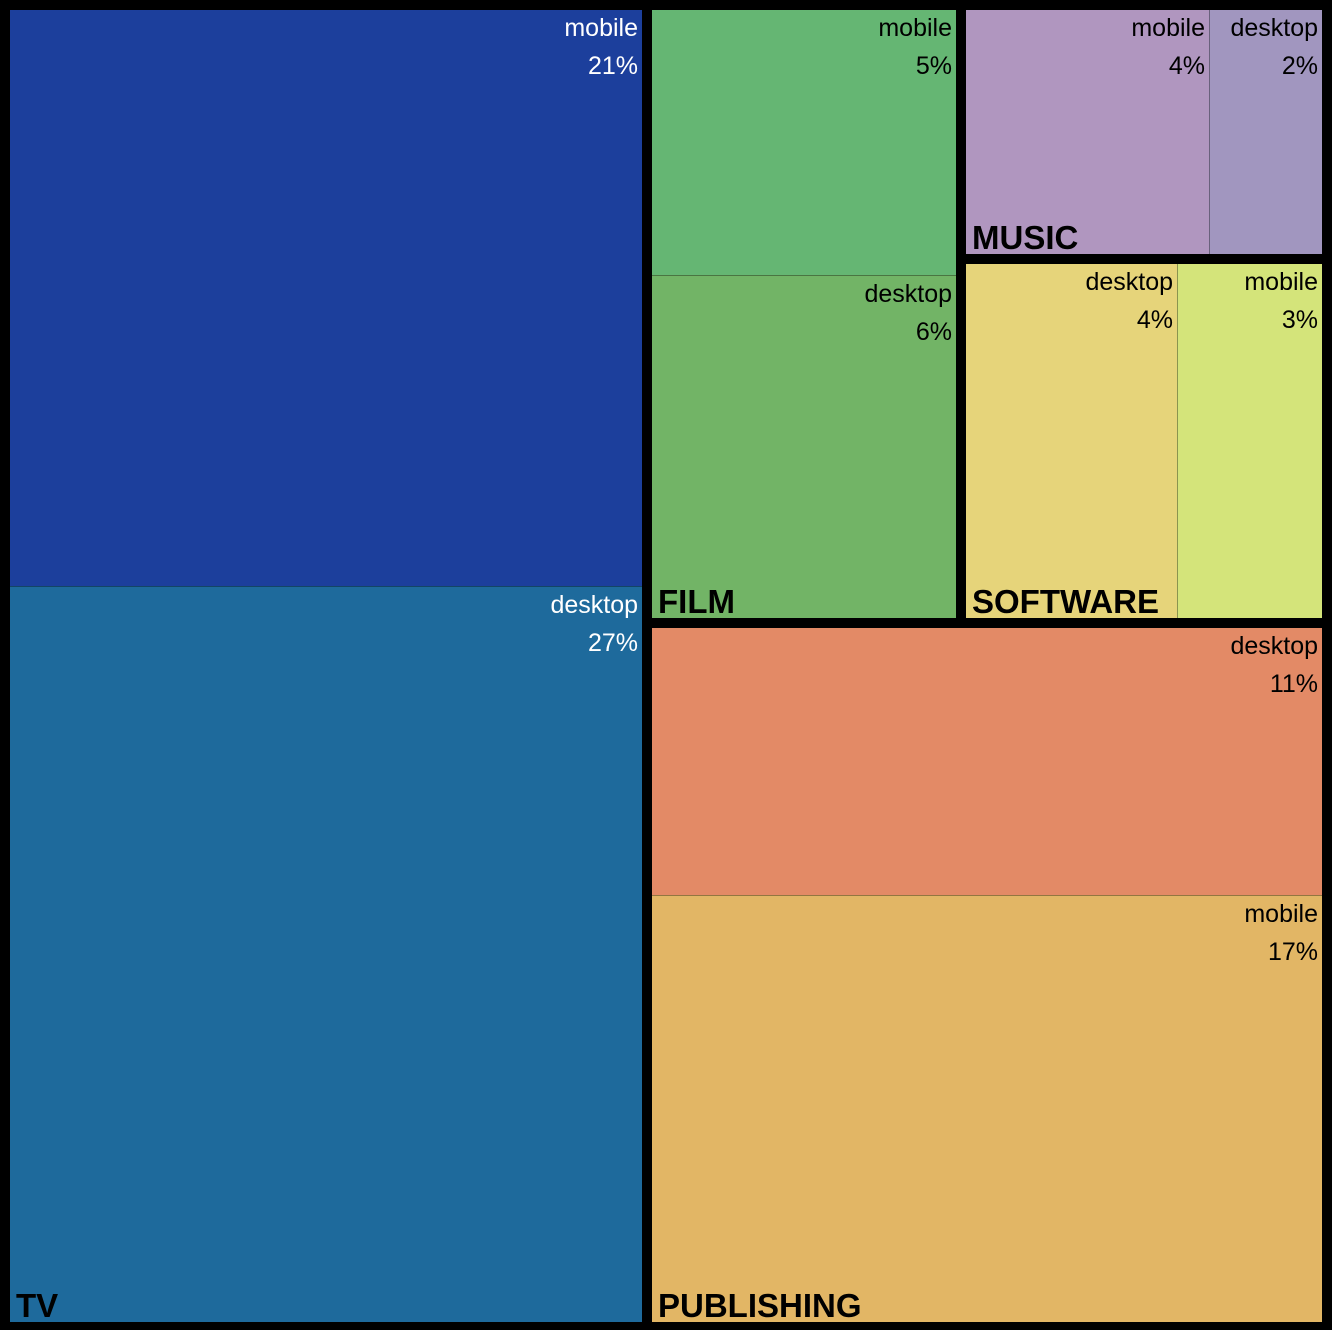 The image size is (1332, 1330). I want to click on treemap-tile-publishing-desktop: desktop 11%, so click(987, 761).